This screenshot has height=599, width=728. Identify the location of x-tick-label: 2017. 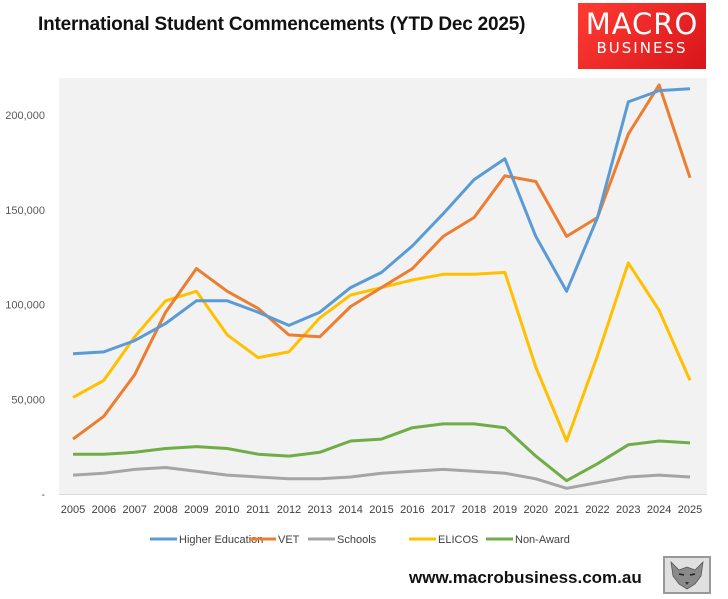
(443, 510).